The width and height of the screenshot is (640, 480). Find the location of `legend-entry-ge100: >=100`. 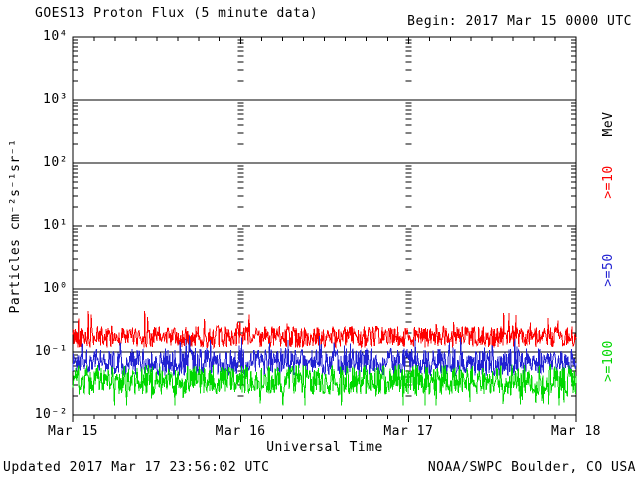

legend-entry-ge100: >=100 is located at coordinates (608, 361).